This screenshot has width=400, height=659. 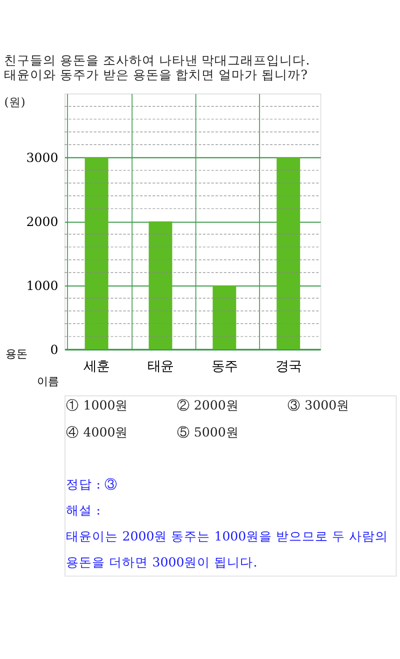 What do you see at coordinates (207, 432) in the screenshot?
I see `text: ⑤ 5000원` at bounding box center [207, 432].